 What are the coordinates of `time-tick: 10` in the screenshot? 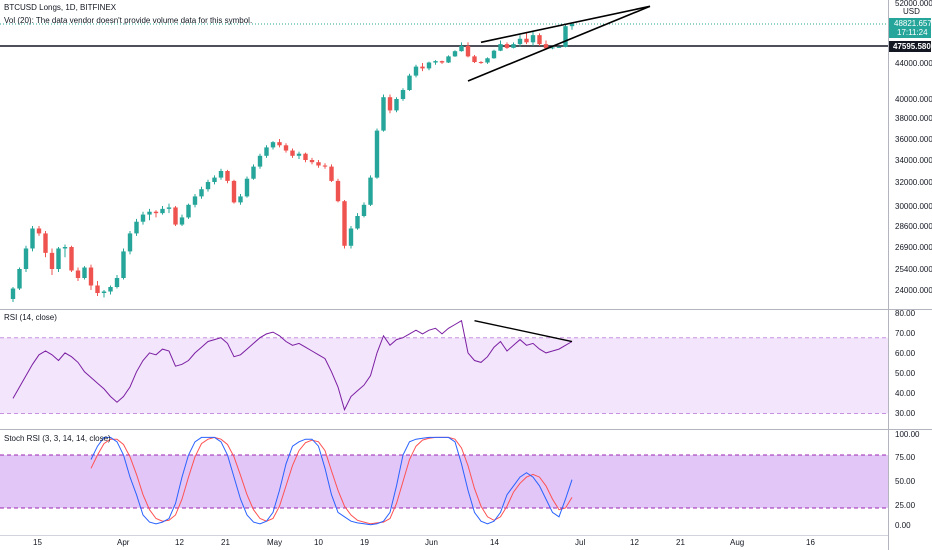 It's located at (318, 542).